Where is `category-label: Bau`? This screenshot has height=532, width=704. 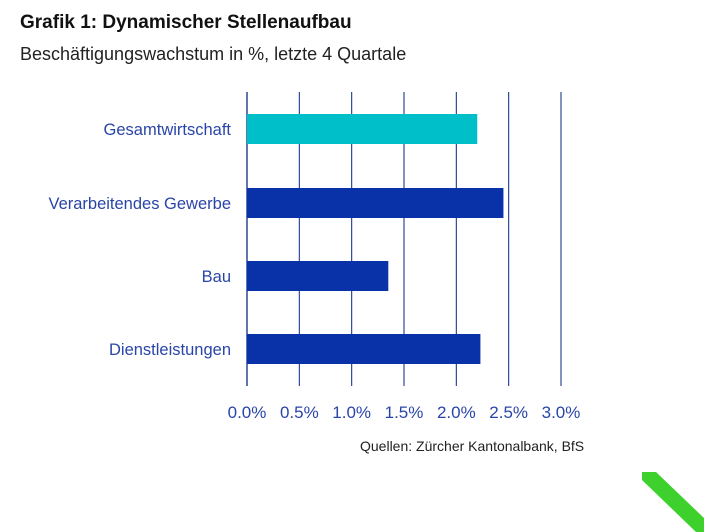 category-label: Bau is located at coordinates (216, 277).